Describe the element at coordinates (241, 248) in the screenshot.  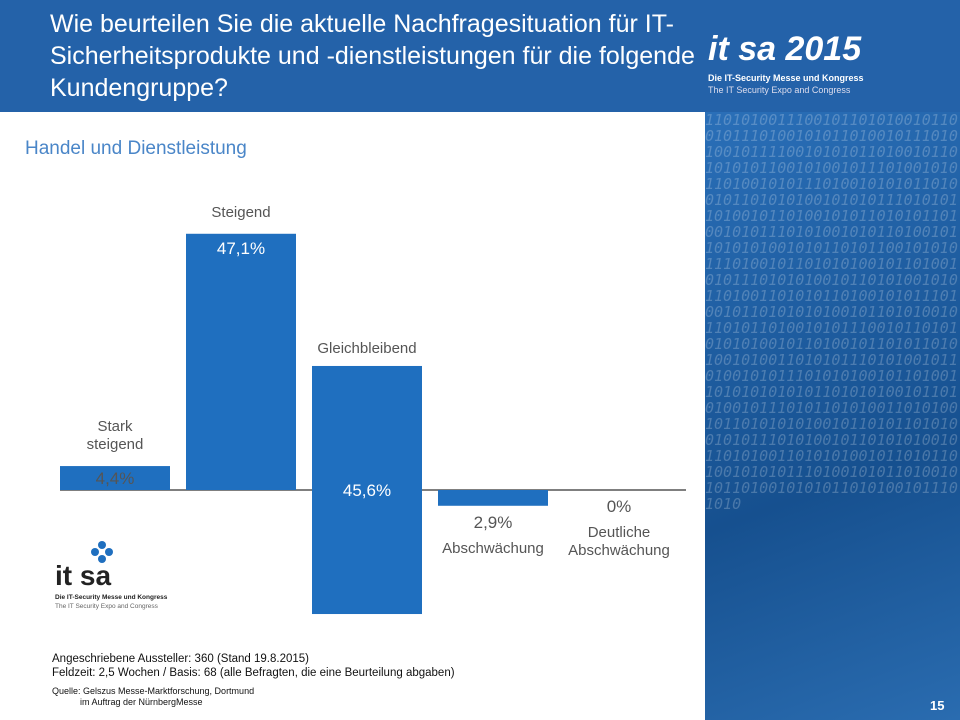
I see `value-label: 47,1%` at that location.